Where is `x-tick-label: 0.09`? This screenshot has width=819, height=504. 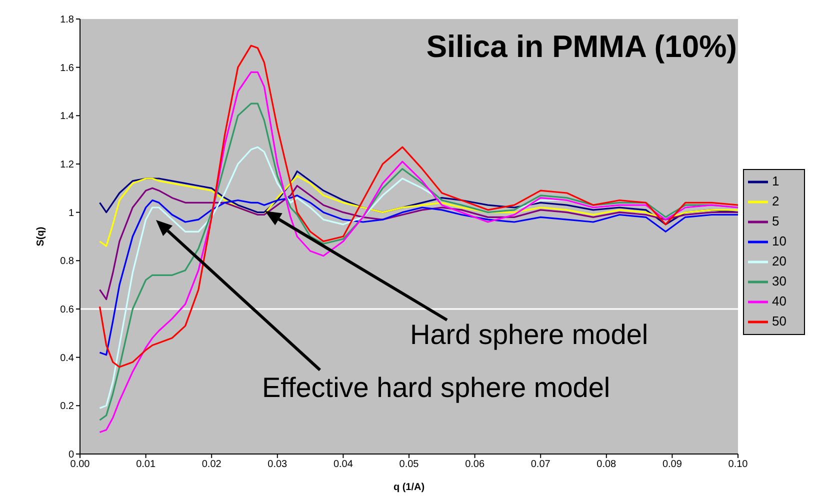 x-tick-label: 0.09 is located at coordinates (672, 464).